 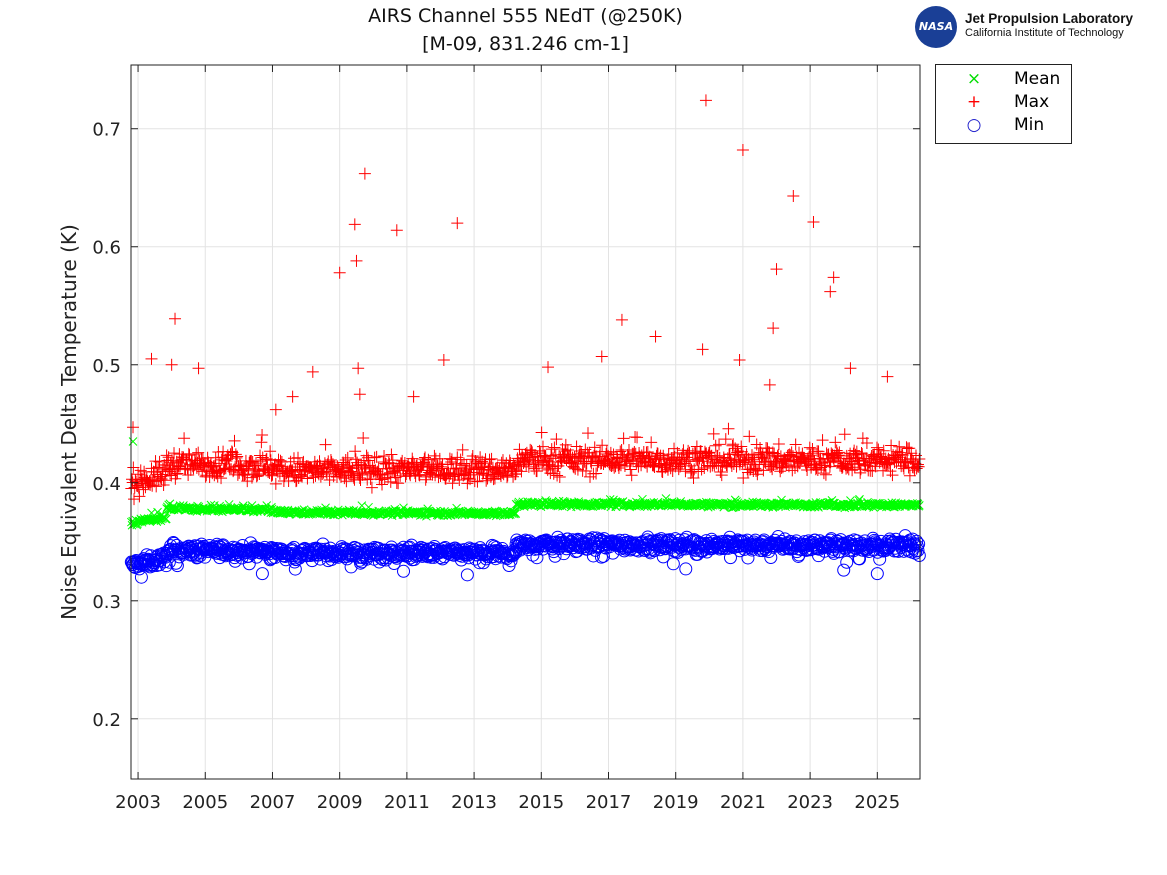 What do you see at coordinates (69, 422) in the screenshot?
I see `y-axis-label: Noise Equivalent Delta Temperature (K)` at bounding box center [69, 422].